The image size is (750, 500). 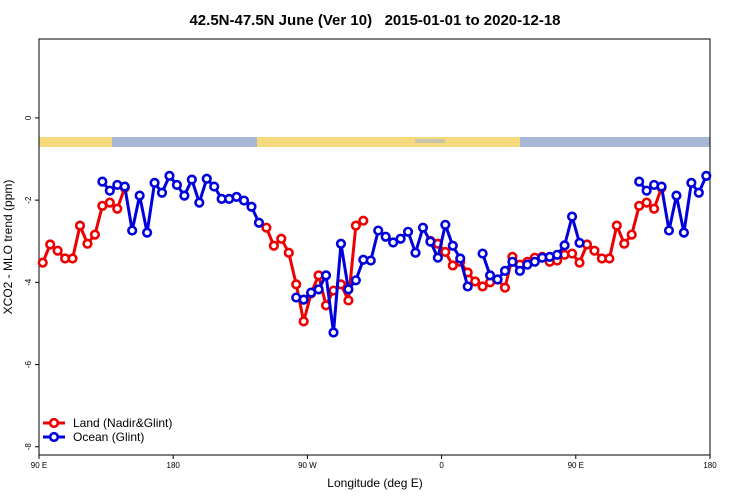 What do you see at coordinates (28, 364) in the screenshot?
I see `y-tick-label: -6` at bounding box center [28, 364].